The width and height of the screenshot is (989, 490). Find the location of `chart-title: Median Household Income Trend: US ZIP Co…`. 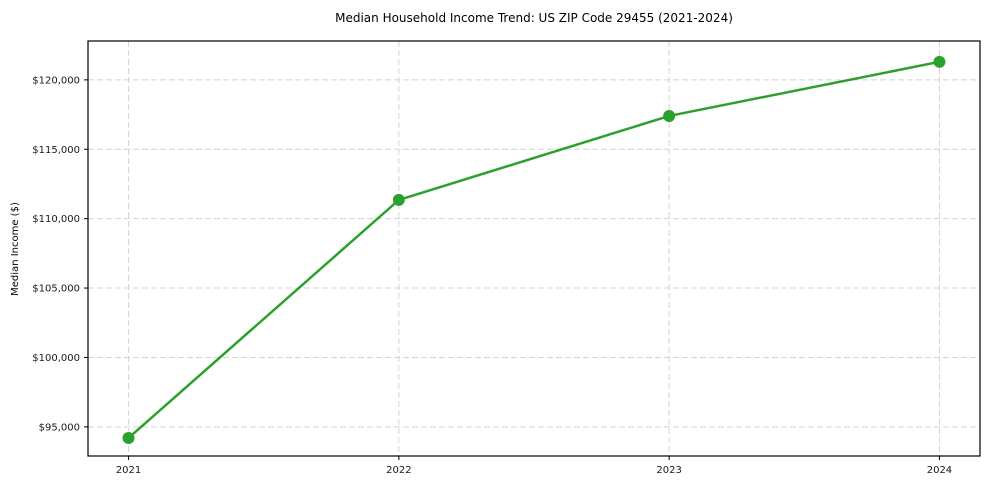

chart-title: Median Household Income Trend: US ZIP Co… is located at coordinates (534, 18).